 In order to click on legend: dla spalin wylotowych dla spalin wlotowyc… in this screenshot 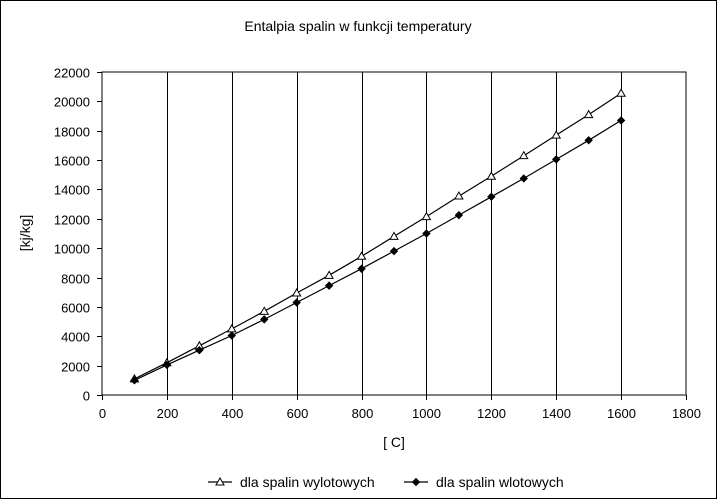, I will do `click(386, 482)`.